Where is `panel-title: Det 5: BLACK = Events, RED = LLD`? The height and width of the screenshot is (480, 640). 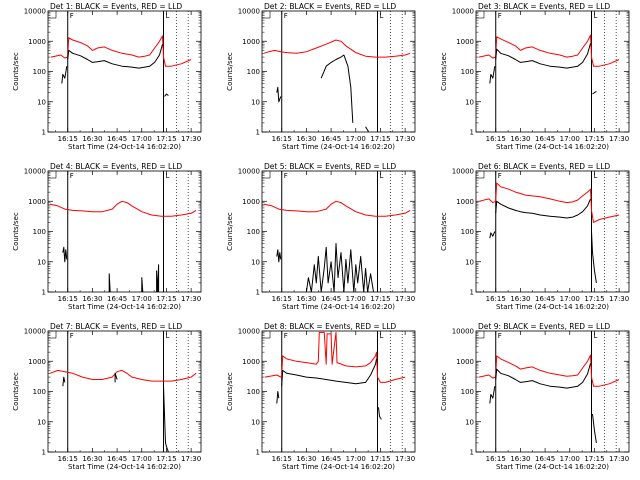 panel-title: Det 5: BLACK = Events, RED = LLD is located at coordinates (330, 166).